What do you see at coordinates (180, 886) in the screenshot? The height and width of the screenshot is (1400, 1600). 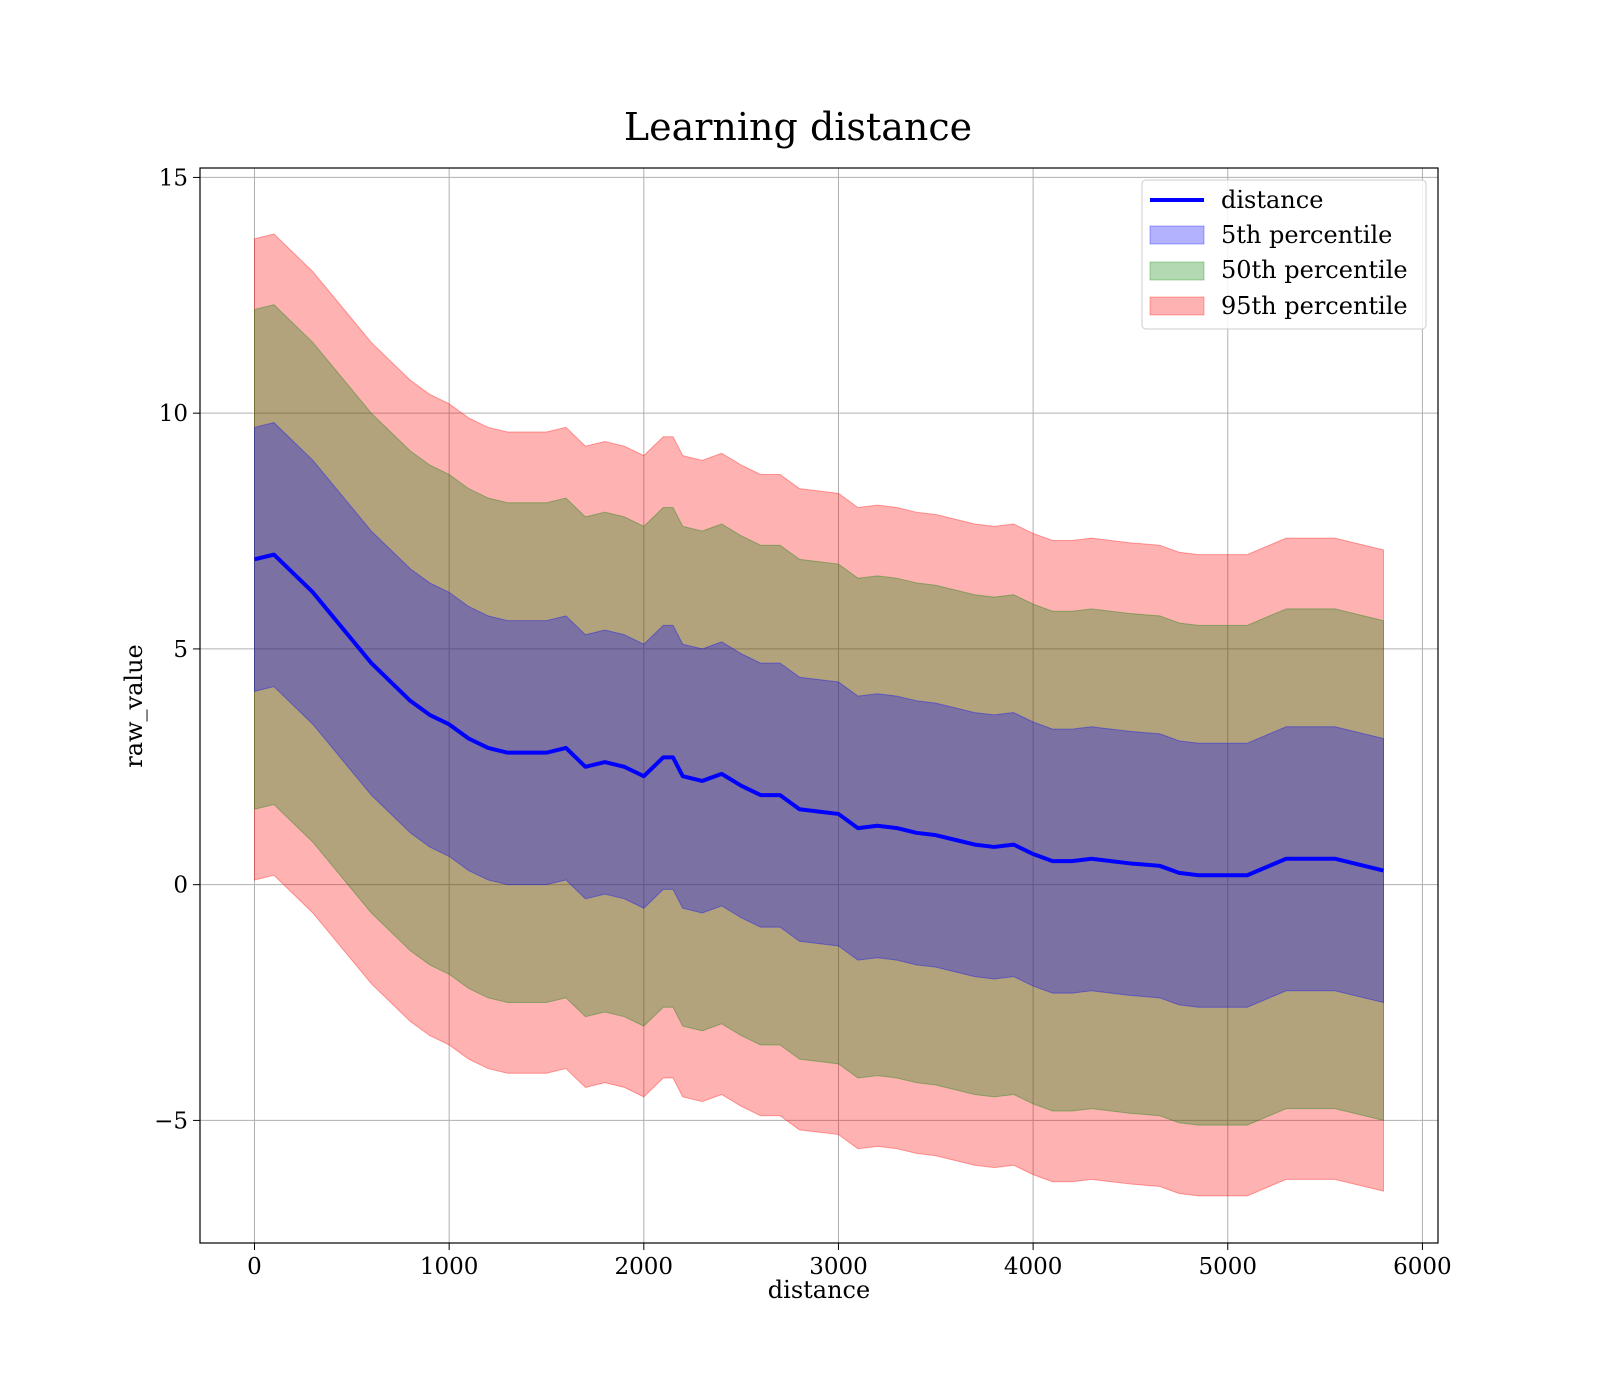 I see `y-tick-label: 0` at bounding box center [180, 886].